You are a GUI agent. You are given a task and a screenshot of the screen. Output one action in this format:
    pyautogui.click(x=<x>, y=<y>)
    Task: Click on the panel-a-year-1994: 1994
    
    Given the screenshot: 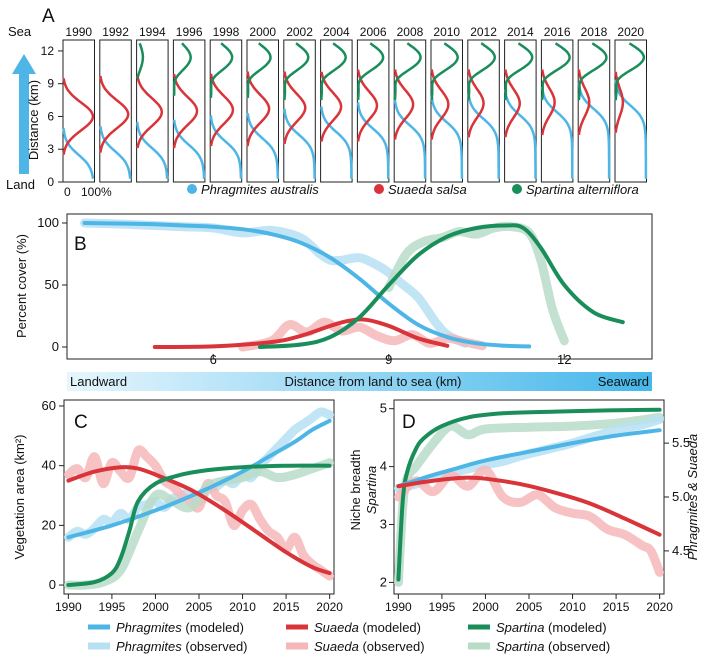 What is the action you would take?
    pyautogui.click(x=152, y=104)
    